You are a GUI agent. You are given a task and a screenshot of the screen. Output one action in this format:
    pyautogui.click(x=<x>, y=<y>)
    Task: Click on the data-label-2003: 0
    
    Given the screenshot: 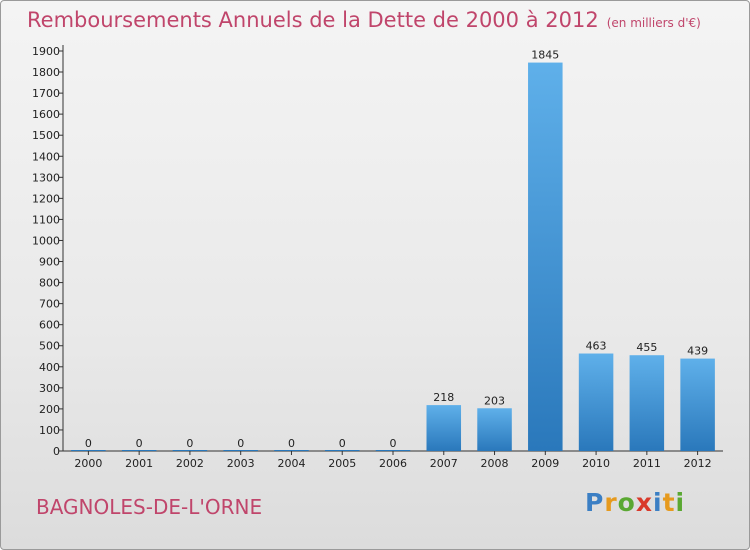 What is the action you would take?
    pyautogui.click(x=240, y=443)
    